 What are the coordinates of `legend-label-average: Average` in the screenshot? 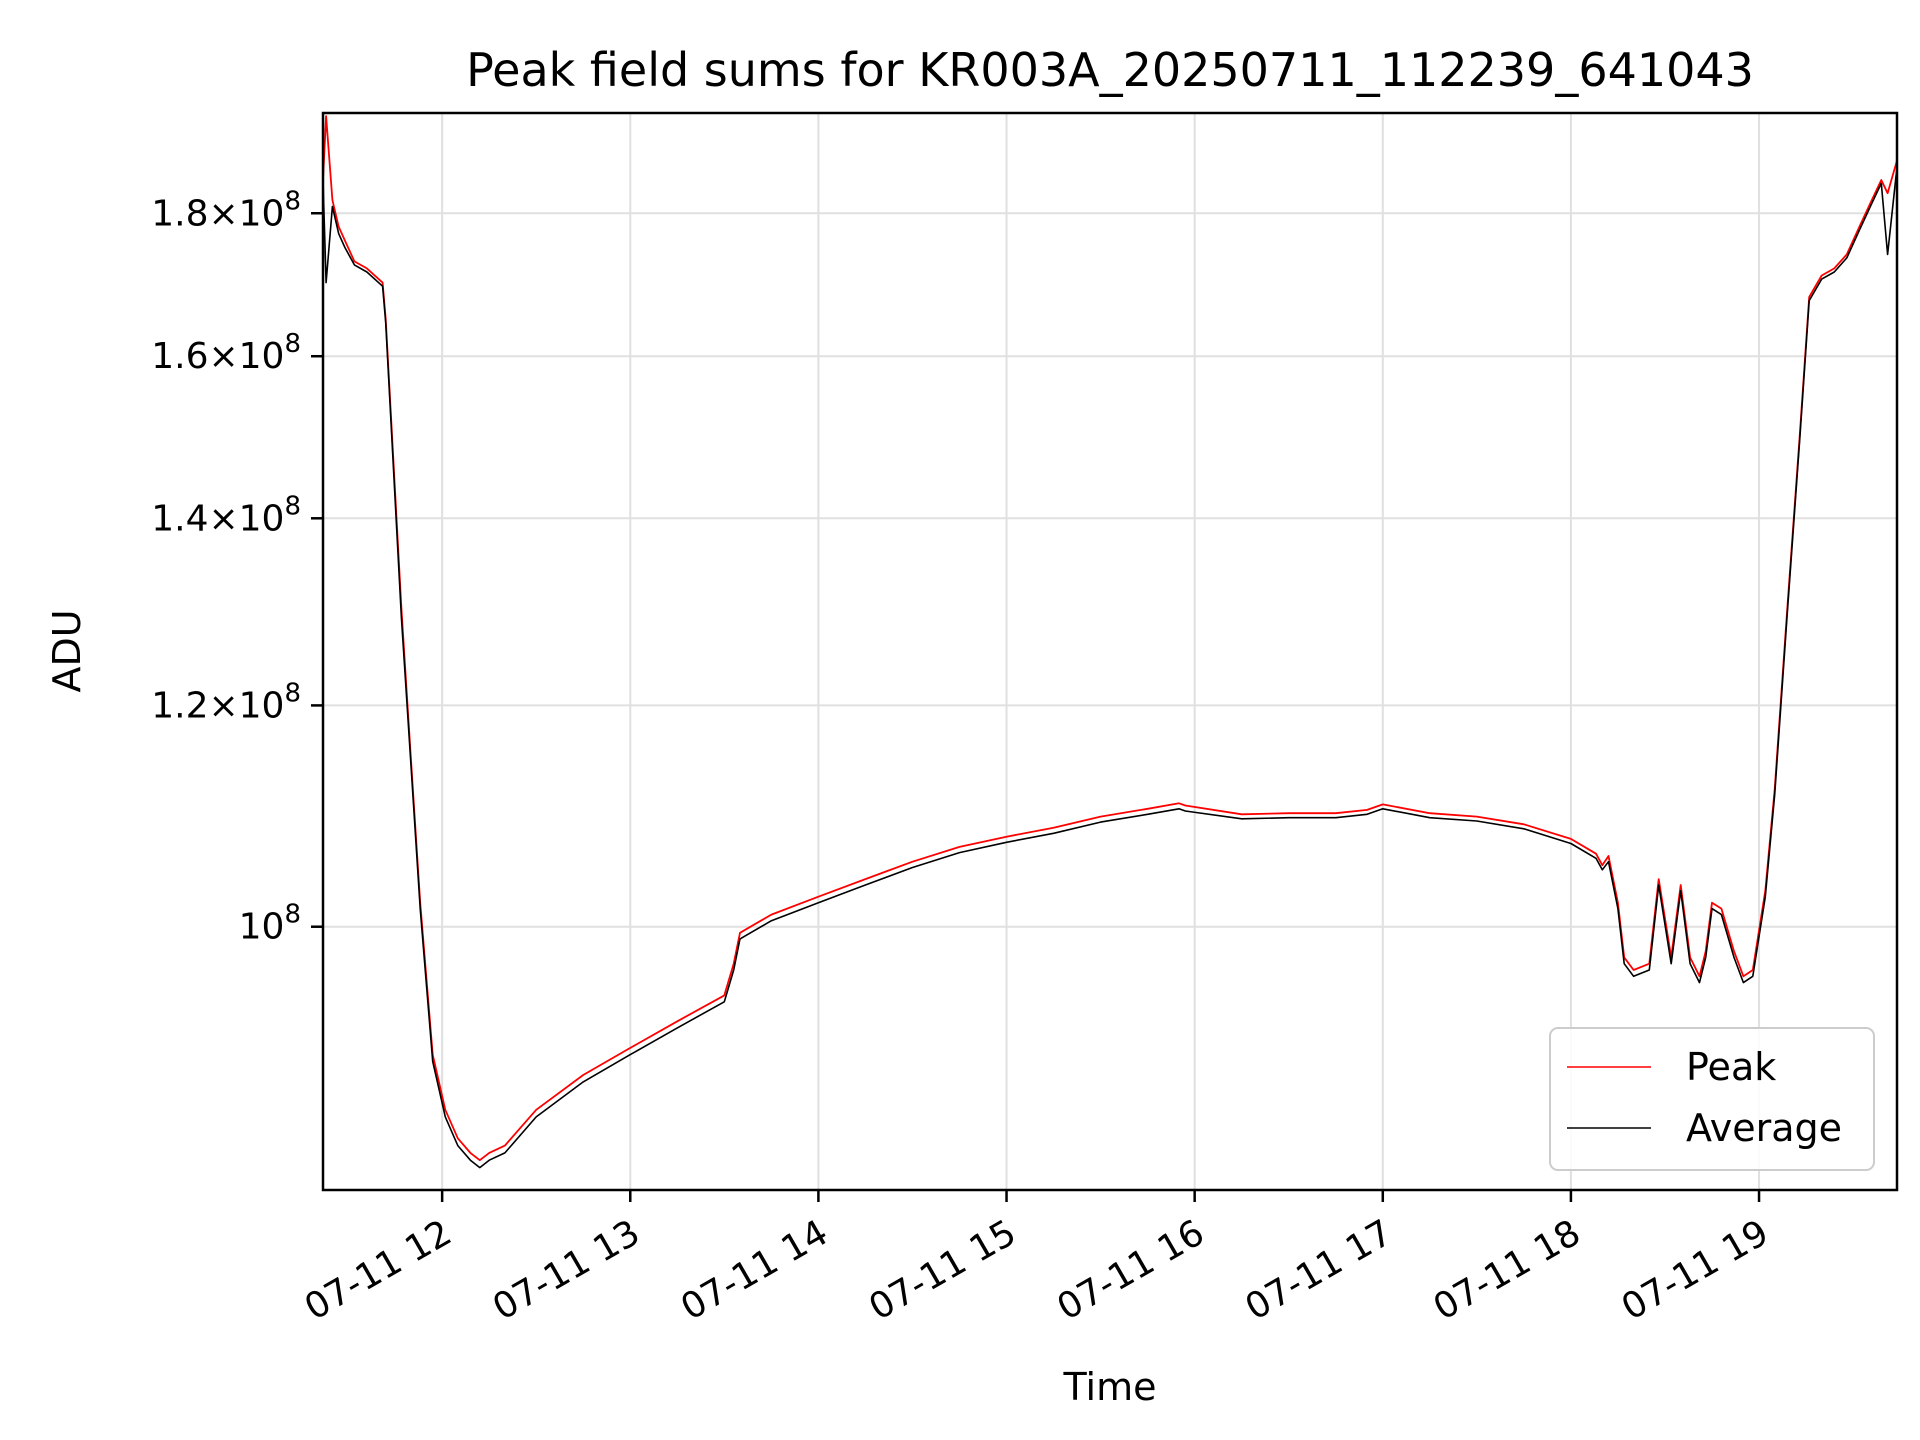 It's located at (1764, 1128).